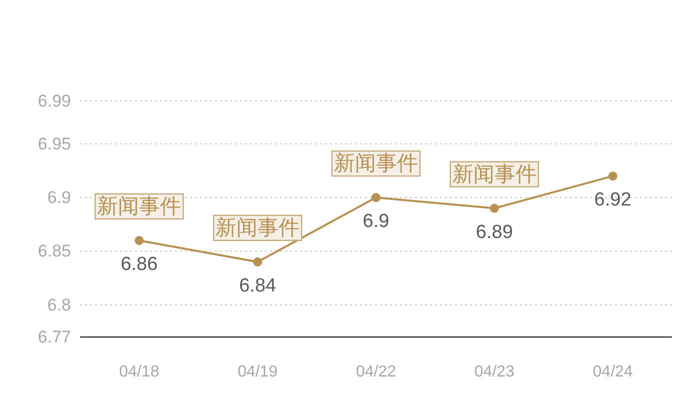 This screenshot has height=400, width=700. What do you see at coordinates (54, 337) in the screenshot?
I see `y-tick-label: 6.77` at bounding box center [54, 337].